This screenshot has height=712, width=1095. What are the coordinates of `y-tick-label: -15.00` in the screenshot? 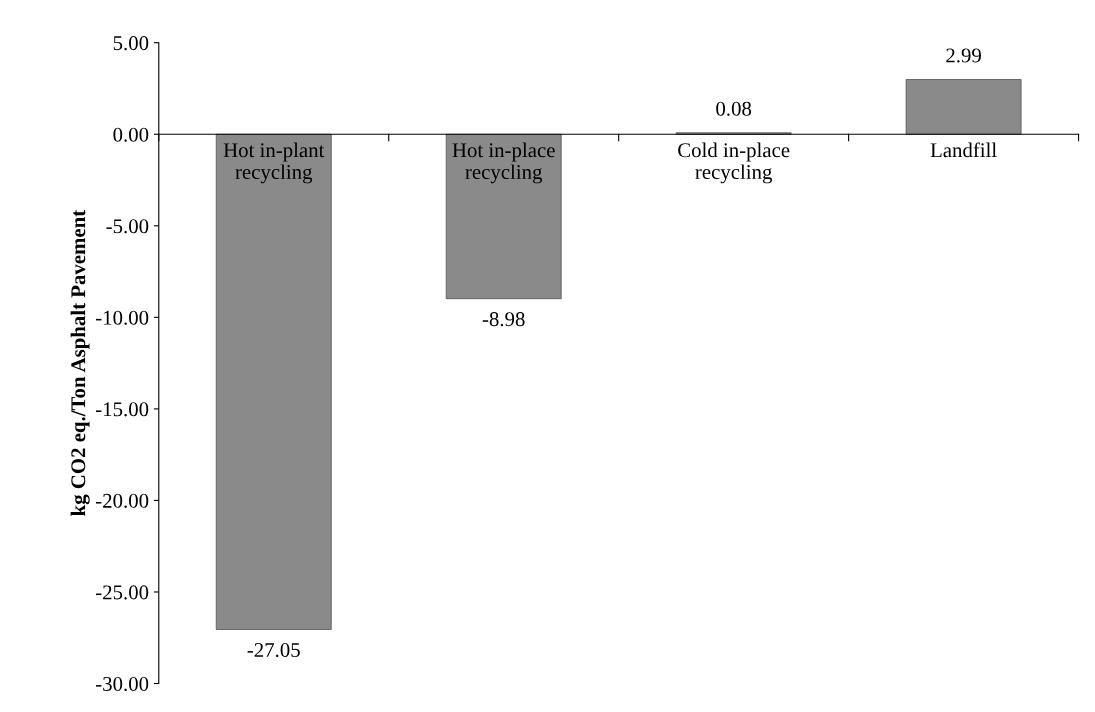 It's located at (122, 409).